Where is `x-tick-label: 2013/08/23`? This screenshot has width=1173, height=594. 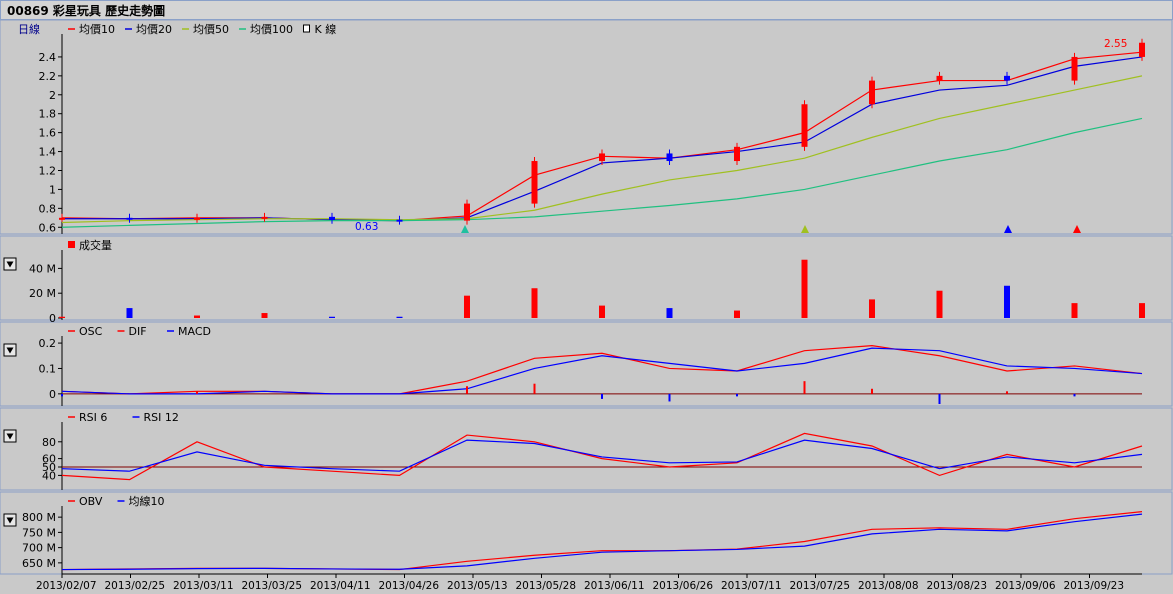 x-tick-label: 2013/08/23 is located at coordinates (957, 586).